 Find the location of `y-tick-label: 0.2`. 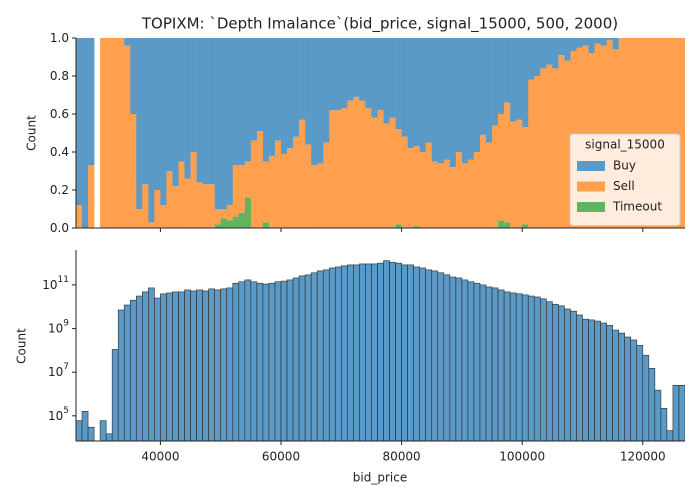

y-tick-label: 0.2 is located at coordinates (59, 190).